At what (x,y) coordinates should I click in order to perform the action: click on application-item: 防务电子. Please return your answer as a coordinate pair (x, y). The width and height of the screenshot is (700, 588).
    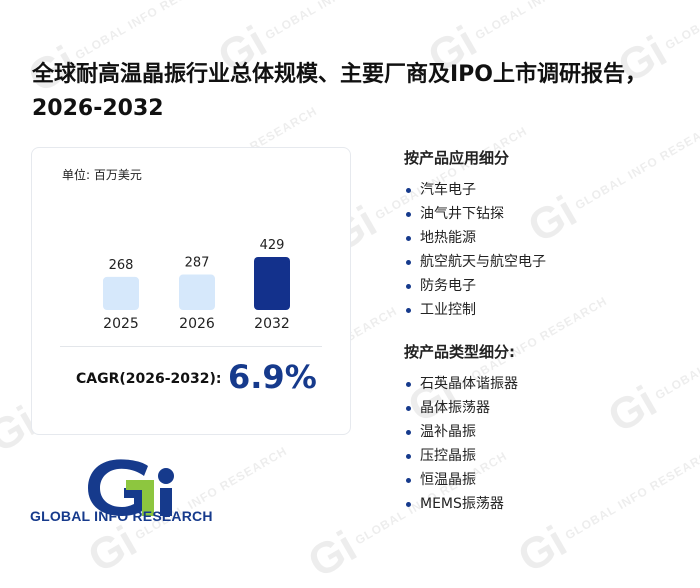
    Looking at the image, I should click on (474, 286).